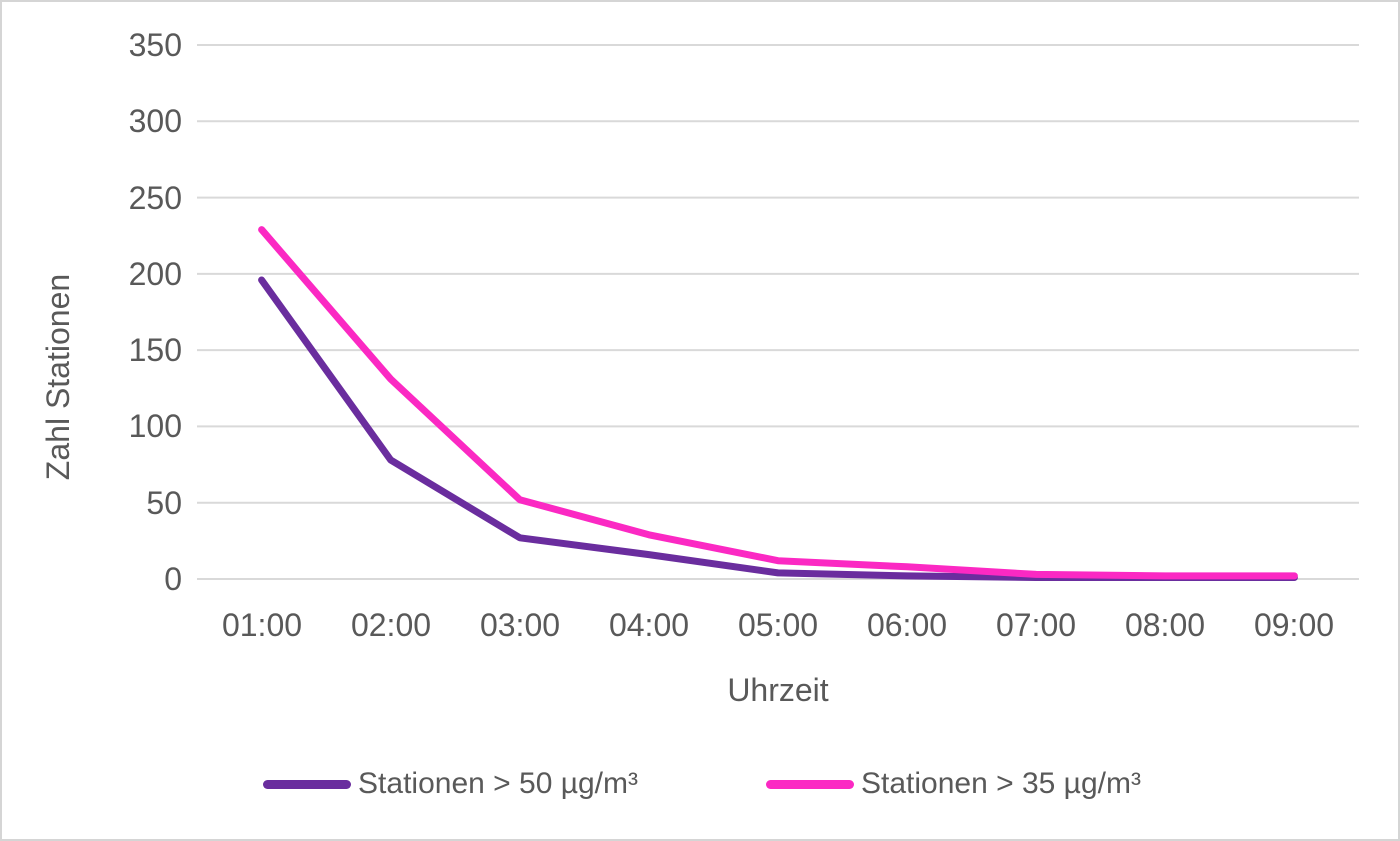 The width and height of the screenshot is (1400, 841). What do you see at coordinates (155, 350) in the screenshot?
I see `y-tick-label: 150` at bounding box center [155, 350].